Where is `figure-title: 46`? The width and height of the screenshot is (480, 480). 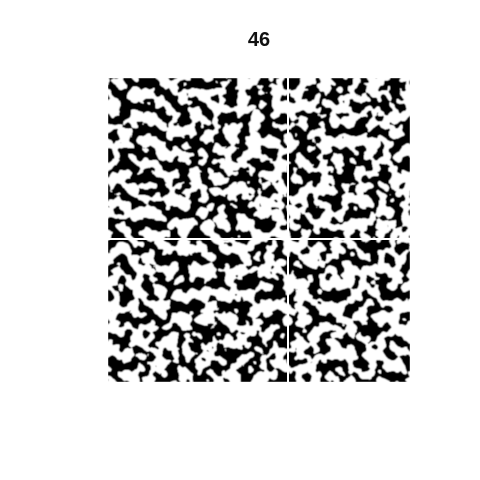 figure-title: 46 is located at coordinates (259, 40).